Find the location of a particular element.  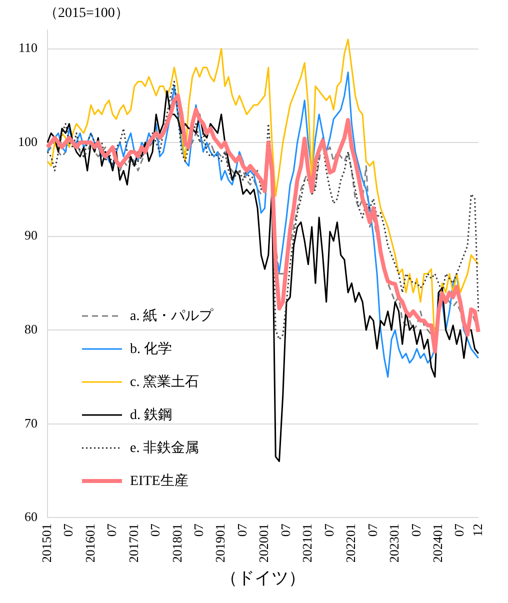

x-tick-label: 202201 is located at coordinates (350, 543).